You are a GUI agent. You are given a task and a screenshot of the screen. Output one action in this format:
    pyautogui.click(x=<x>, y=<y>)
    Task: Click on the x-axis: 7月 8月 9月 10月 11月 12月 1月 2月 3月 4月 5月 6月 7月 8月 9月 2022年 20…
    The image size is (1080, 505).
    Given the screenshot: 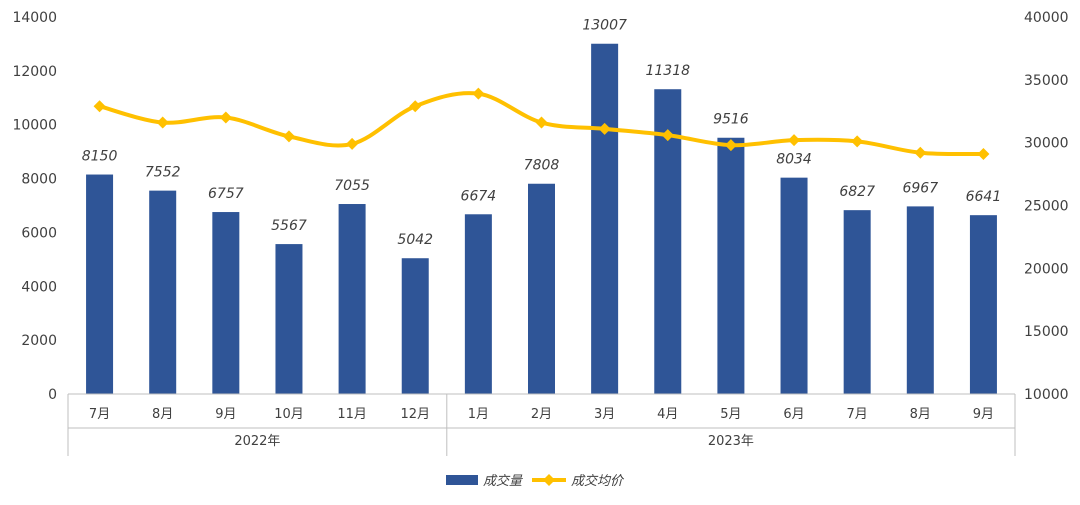 What is the action you would take?
    pyautogui.click(x=541, y=424)
    